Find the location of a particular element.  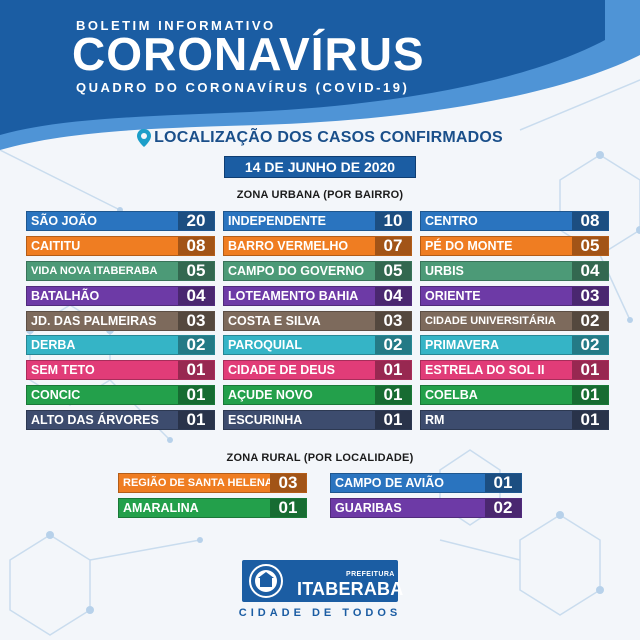

header-title: CORONAVÍRUS is located at coordinates (248, 54).